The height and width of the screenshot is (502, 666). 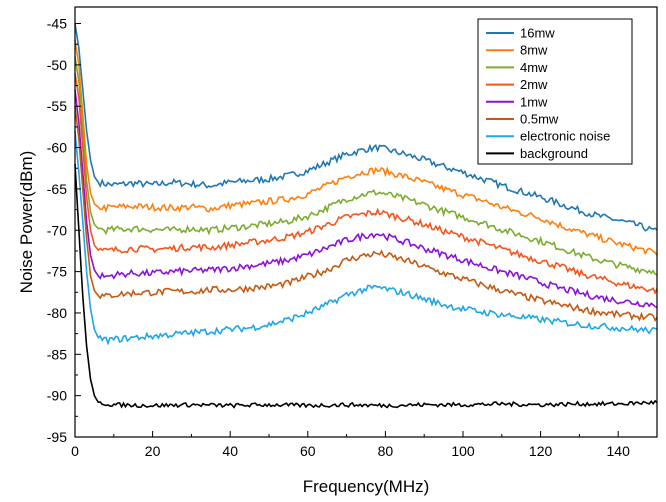 I want to click on legend-label: 16mw, so click(x=537, y=33).